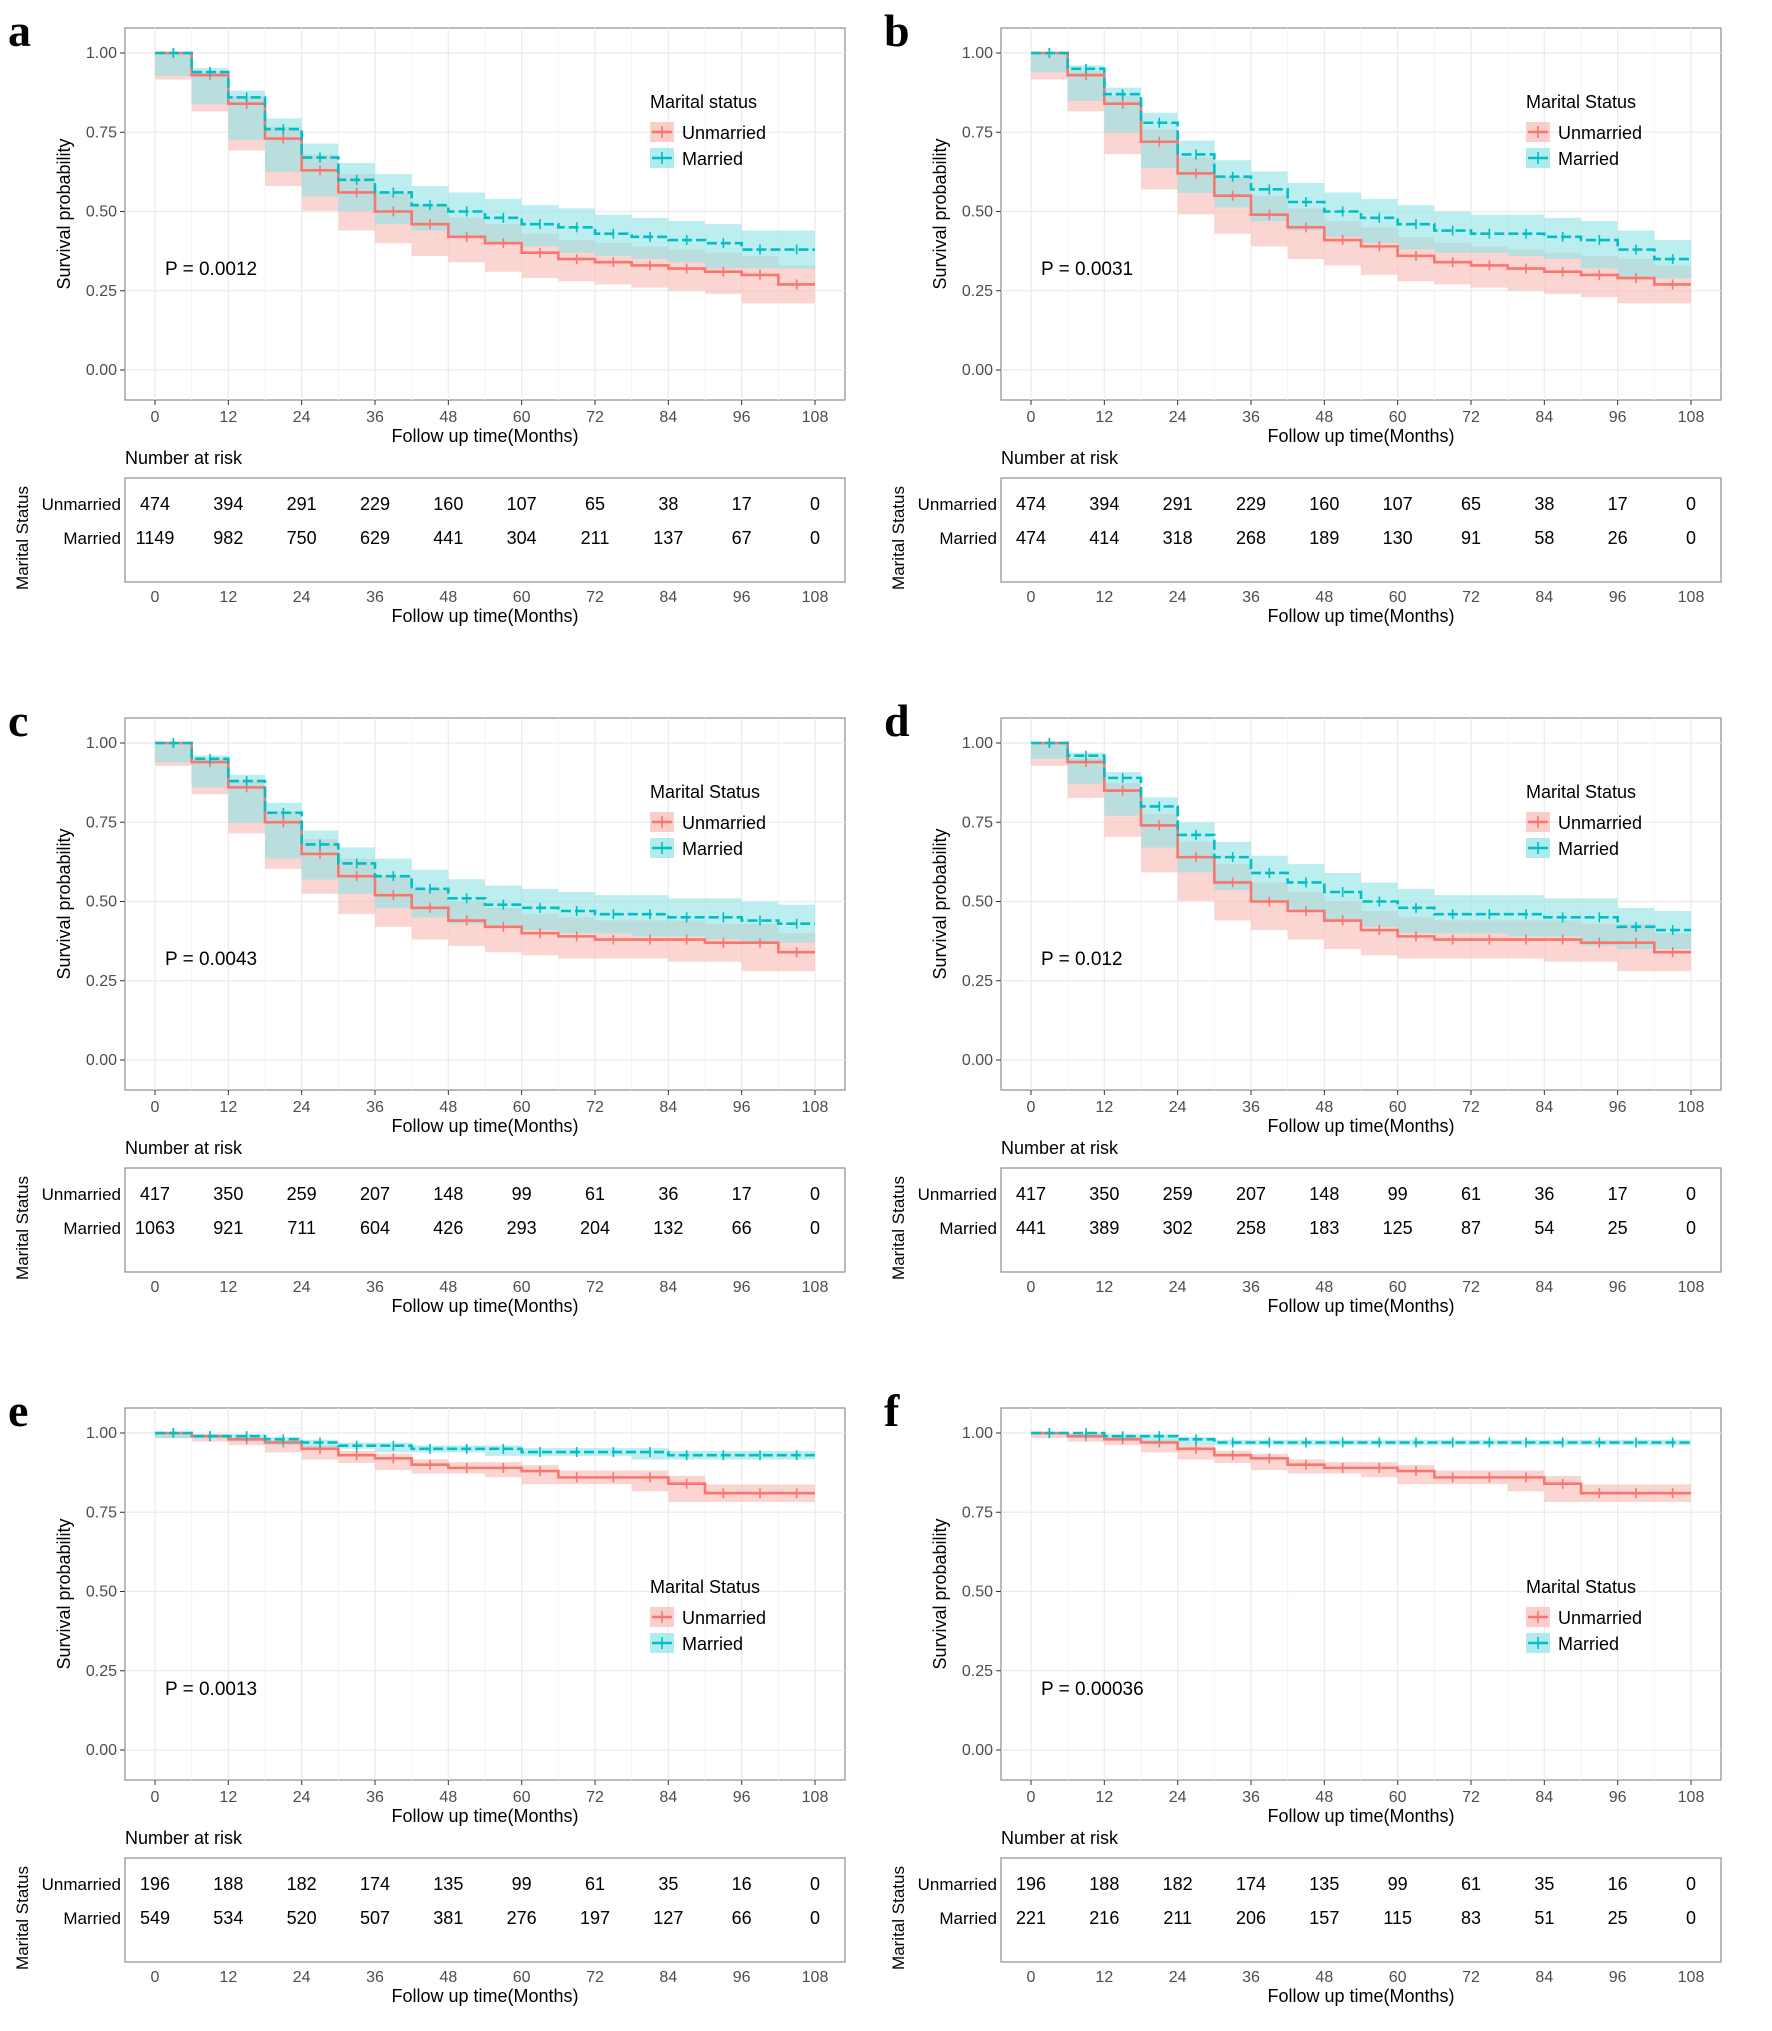 This screenshot has width=1772, height=2031. Describe the element at coordinates (375, 1797) in the screenshot. I see `x-tick-label: 36` at that location.